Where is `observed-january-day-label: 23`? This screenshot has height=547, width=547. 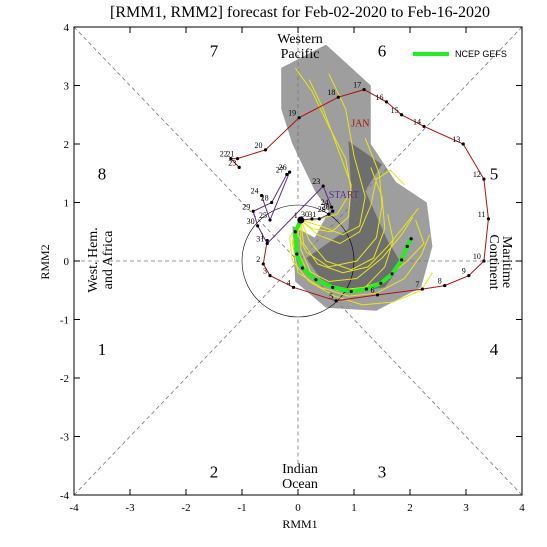 observed-january-day-label: 23 is located at coordinates (232, 162).